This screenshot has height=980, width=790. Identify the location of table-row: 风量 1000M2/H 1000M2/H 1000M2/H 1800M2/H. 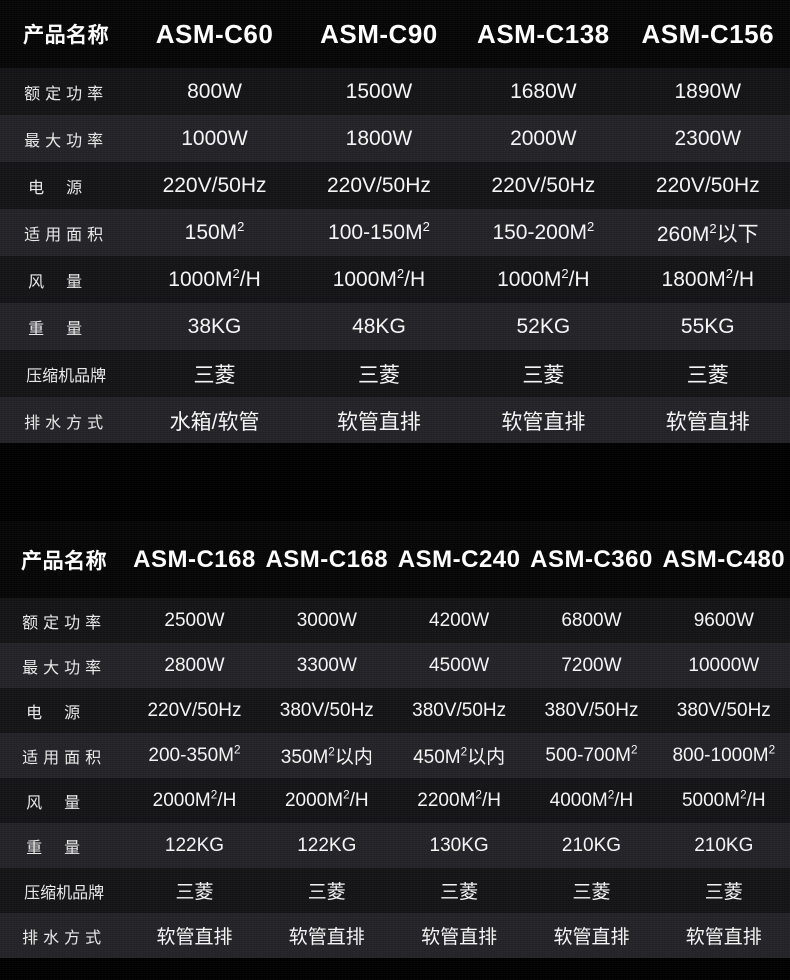
(395, 279).